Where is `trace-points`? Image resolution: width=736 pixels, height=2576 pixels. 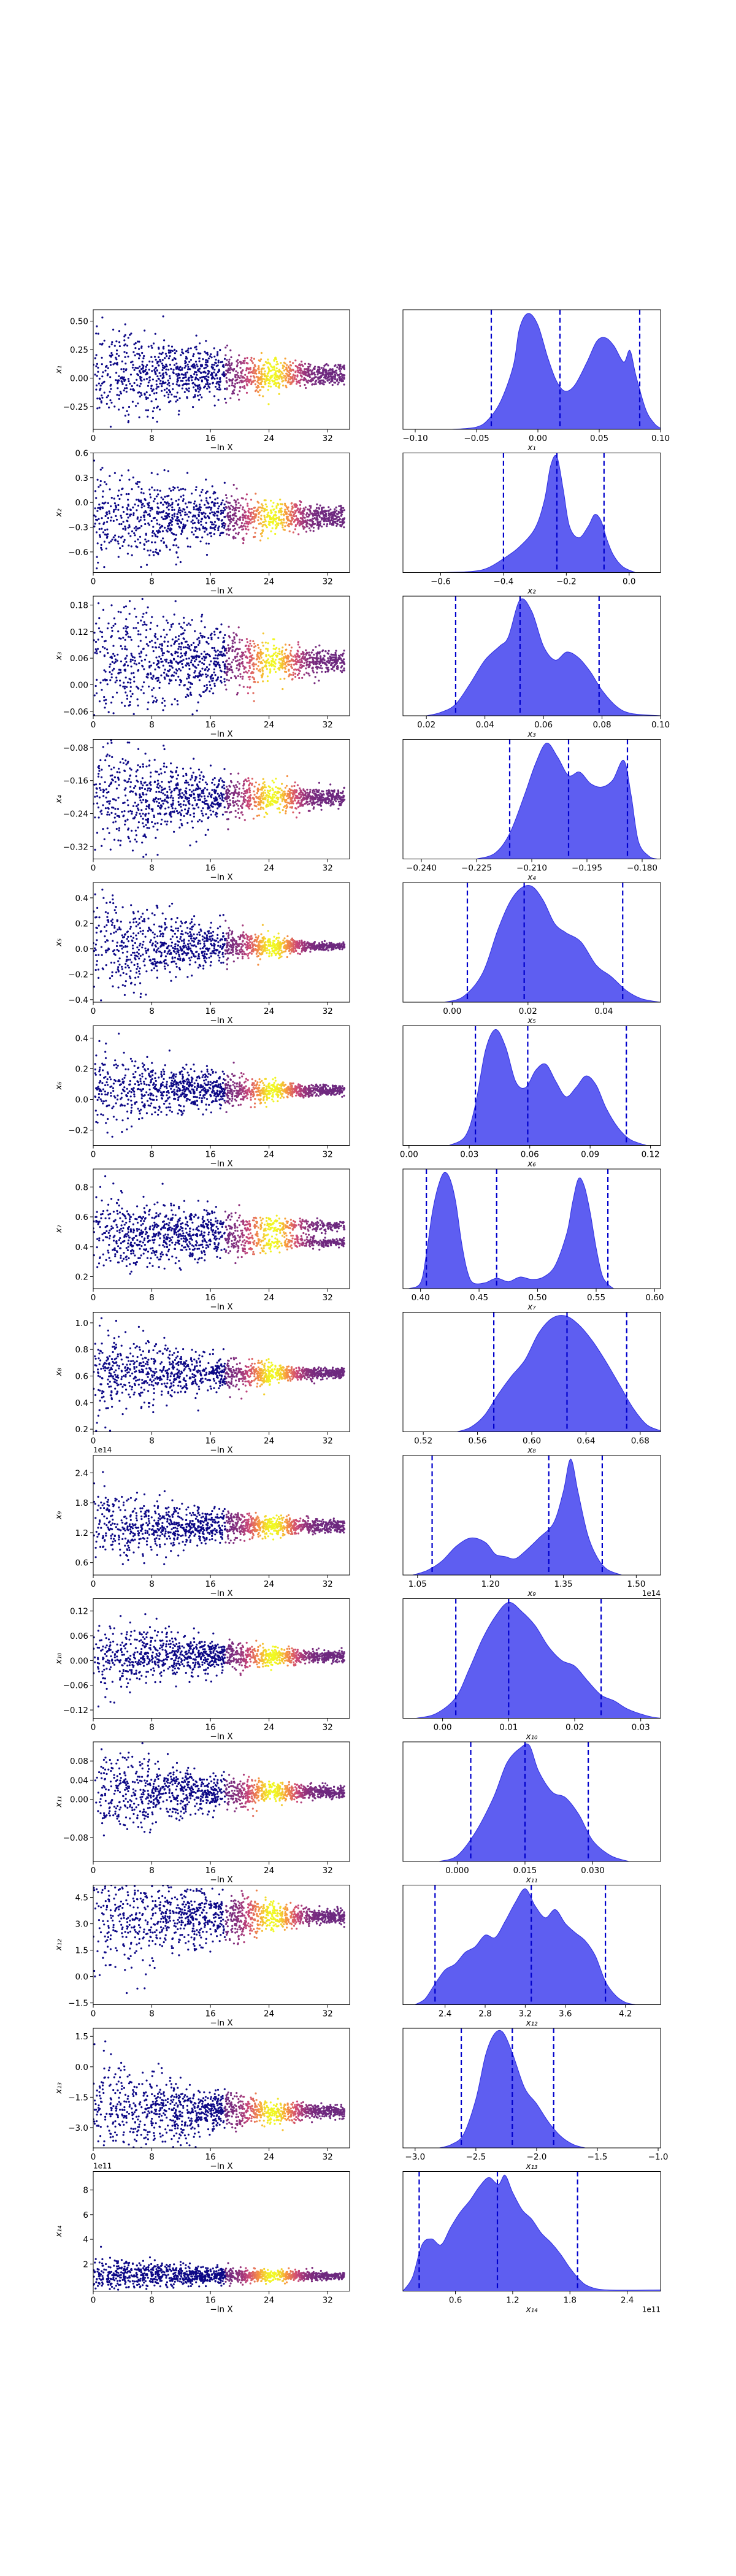
trace-points is located at coordinates (219, 798).